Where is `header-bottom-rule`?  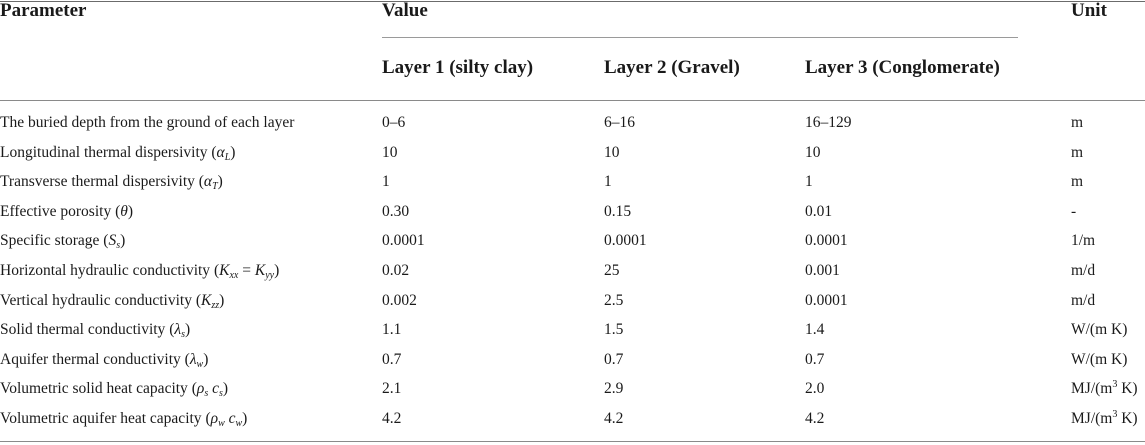
header-bottom-rule is located at coordinates (572, 100).